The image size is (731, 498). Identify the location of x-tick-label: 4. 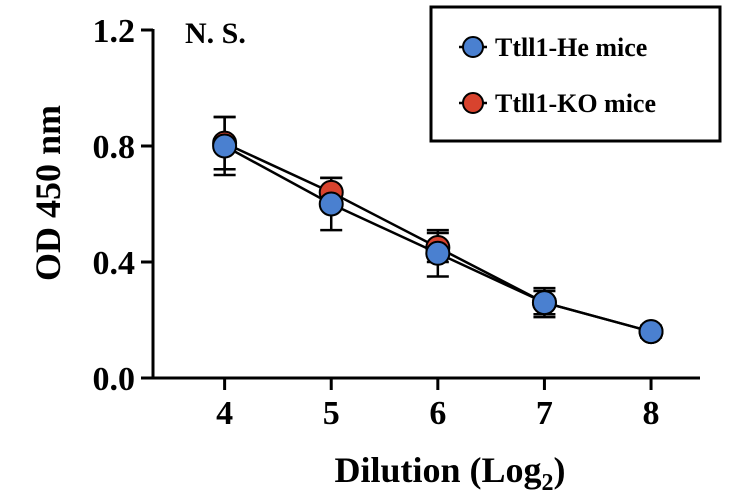
(224, 413).